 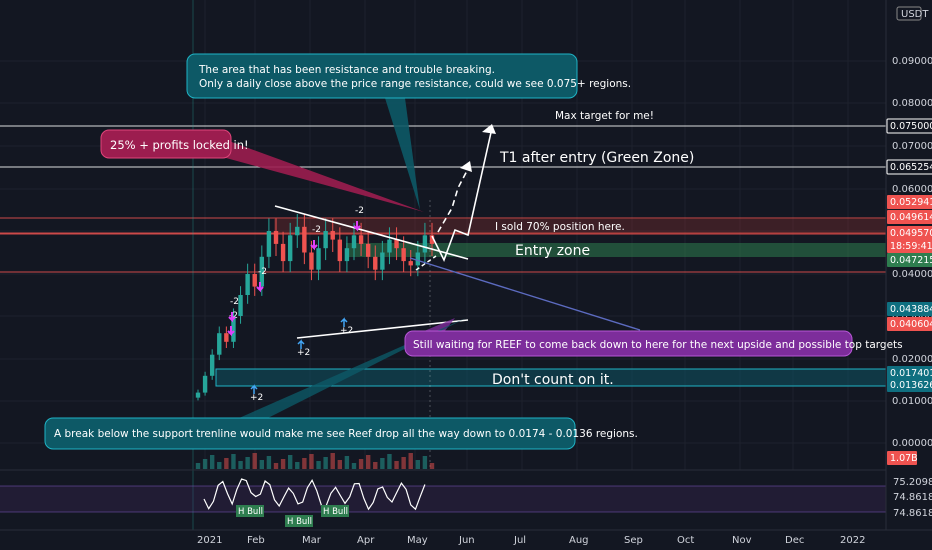 I want to click on currency-badge, so click(x=909, y=13).